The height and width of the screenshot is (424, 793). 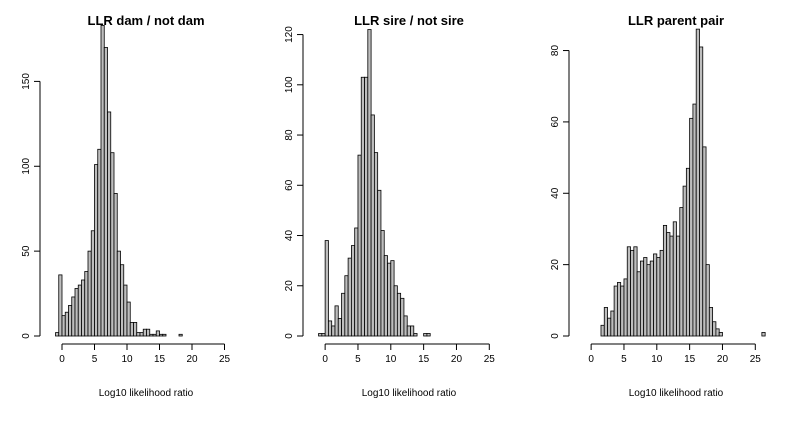 What do you see at coordinates (676, 20) in the screenshot?
I see `panel-title: LLR parent pair` at bounding box center [676, 20].